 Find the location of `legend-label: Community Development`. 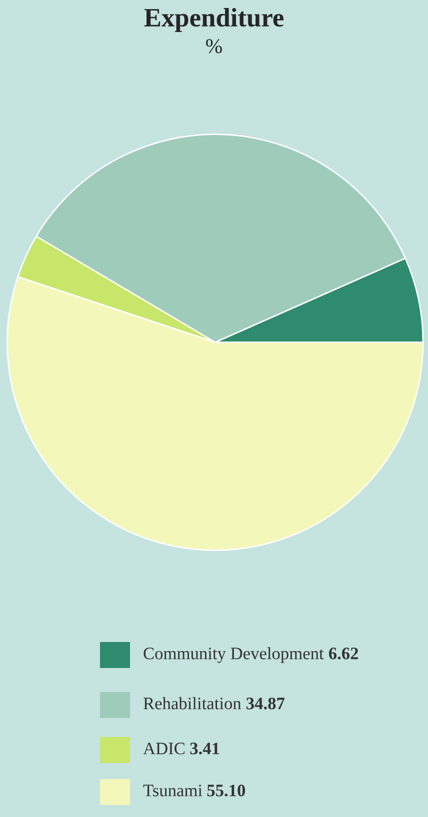

legend-label: Community Development is located at coordinates (234, 655).